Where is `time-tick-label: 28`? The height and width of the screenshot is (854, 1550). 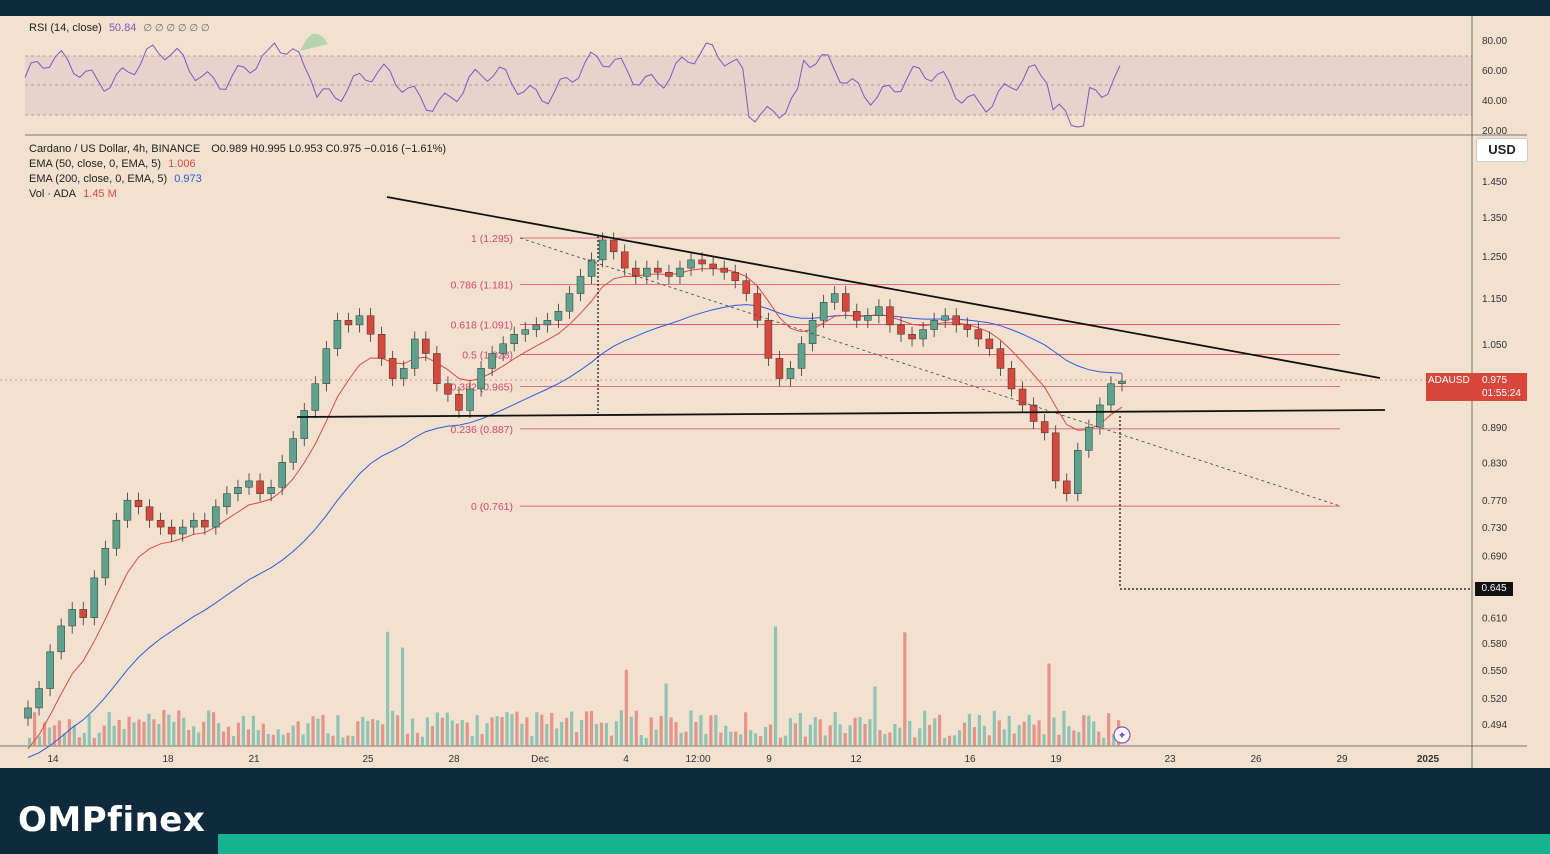 time-tick-label: 28 is located at coordinates (454, 759).